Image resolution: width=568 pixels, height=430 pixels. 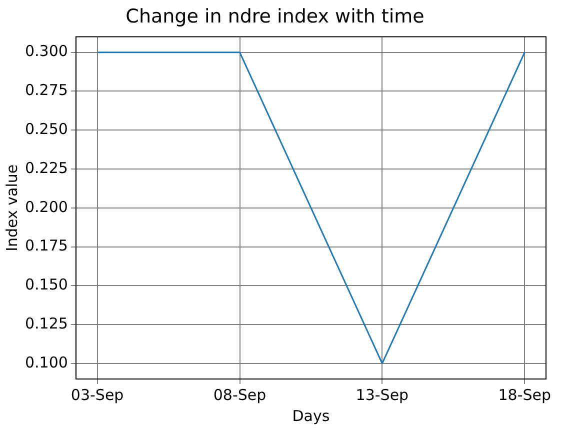 I want to click on x-tick-label: 18-Sep, so click(x=525, y=395).